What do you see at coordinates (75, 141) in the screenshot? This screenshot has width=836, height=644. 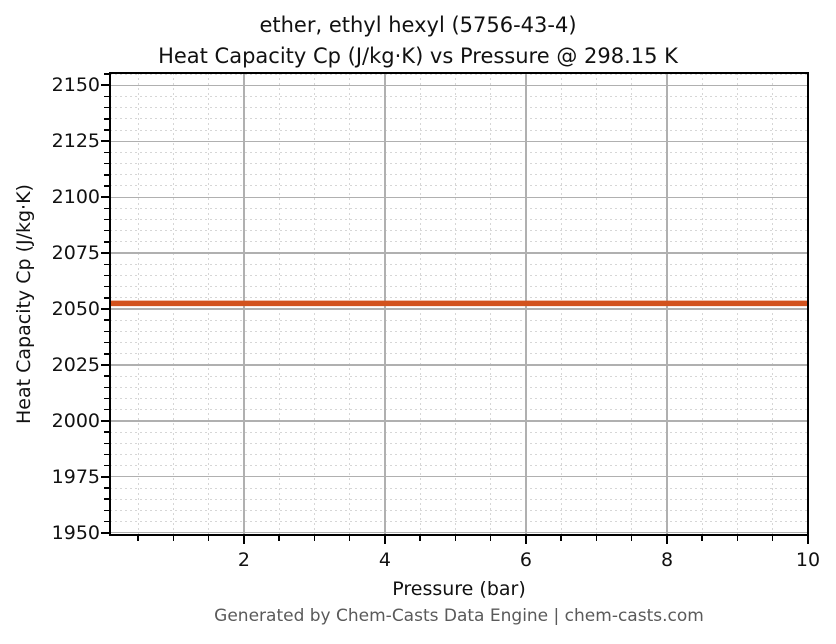 I see `y-tick-label: 2125` at bounding box center [75, 141].